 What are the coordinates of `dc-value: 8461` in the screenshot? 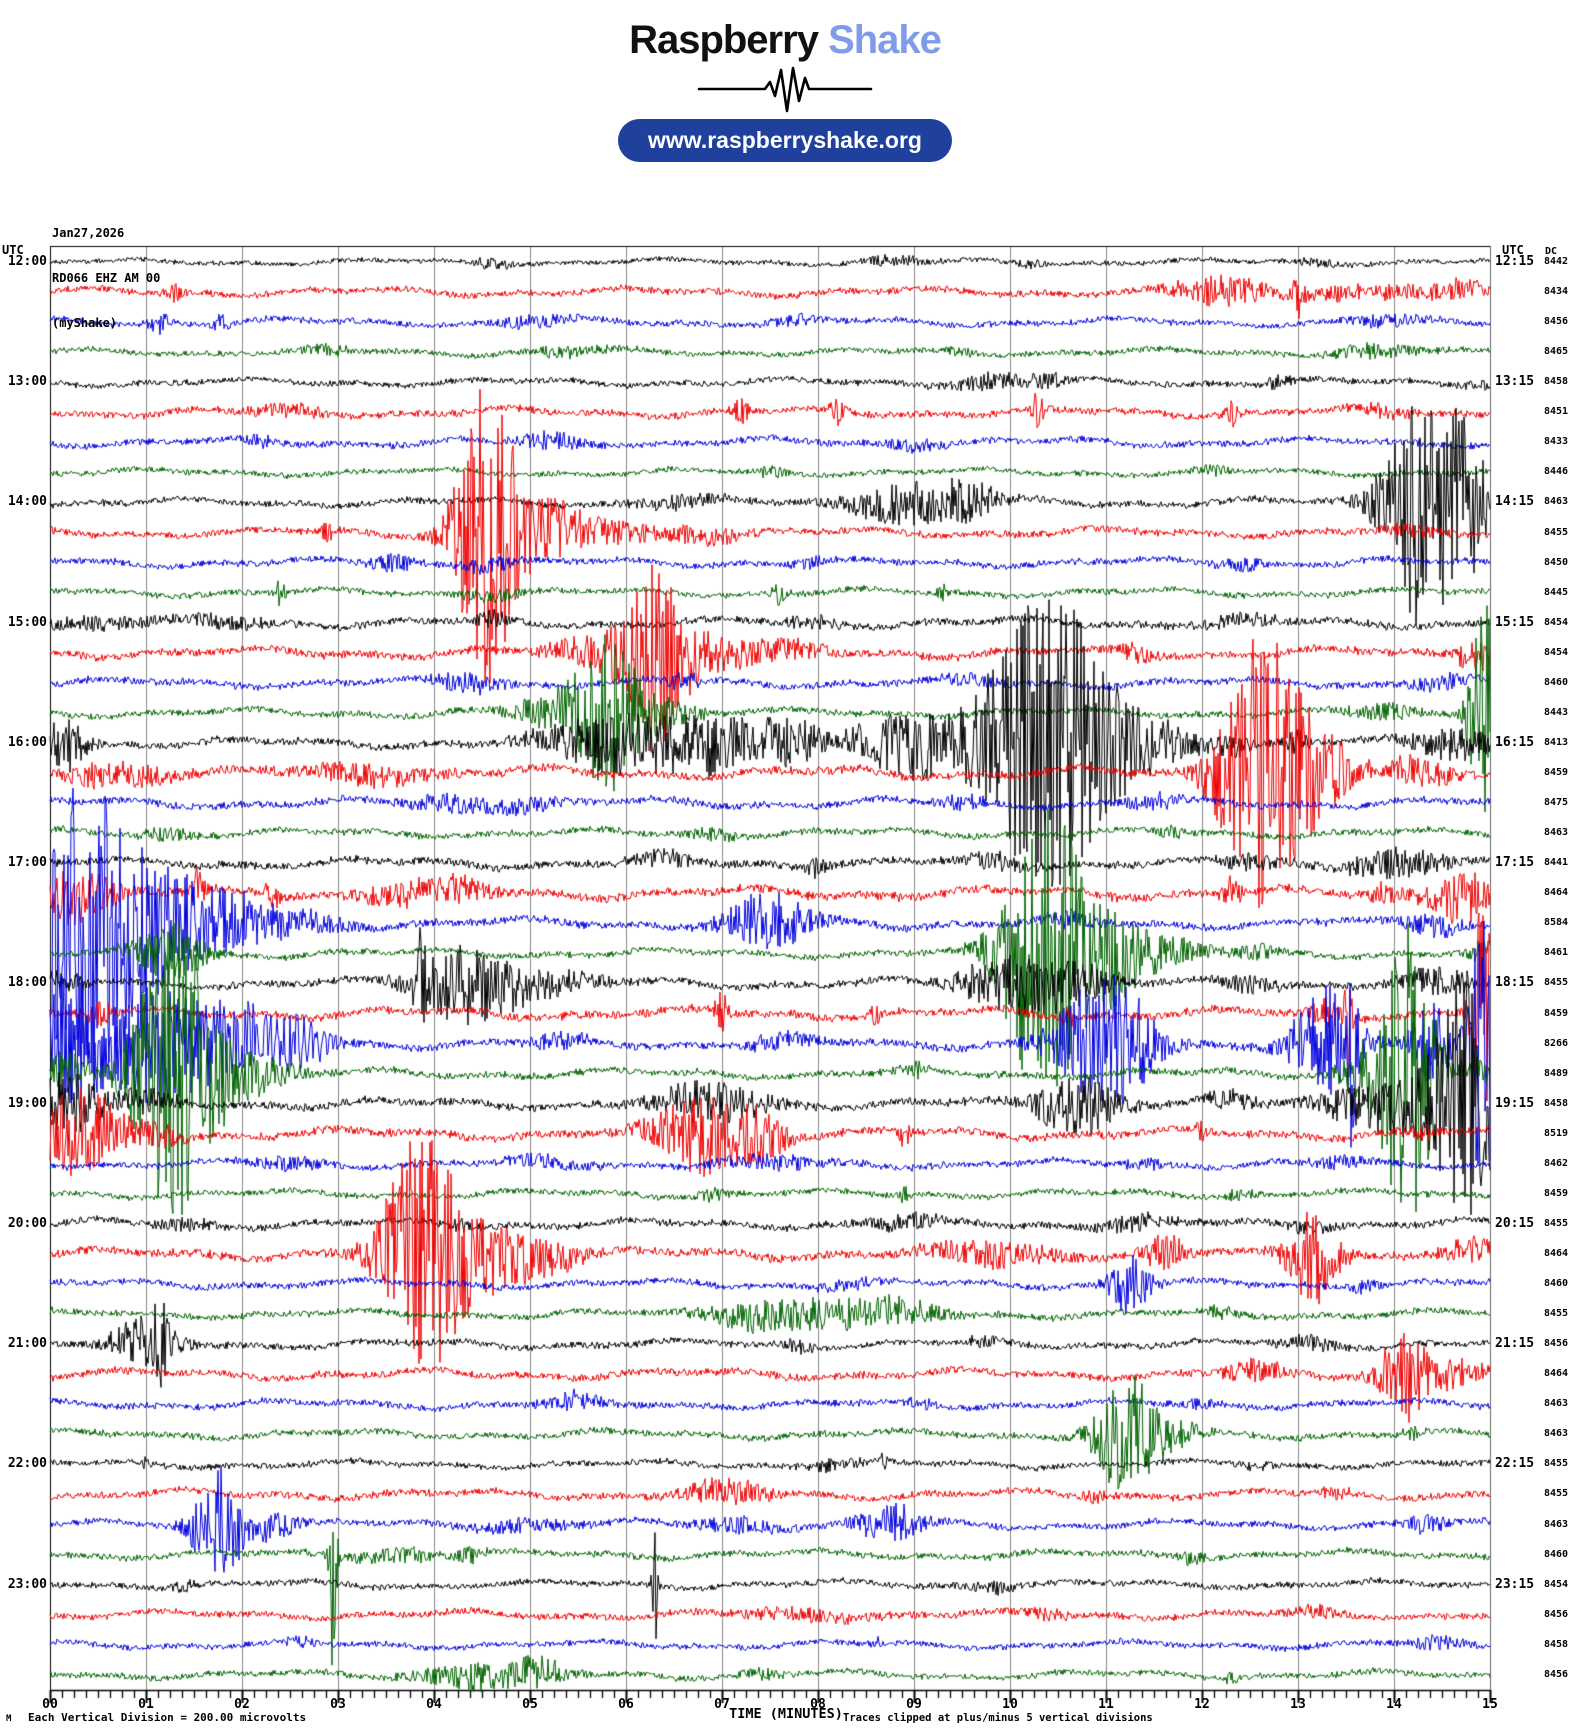 It's located at (1556, 953).